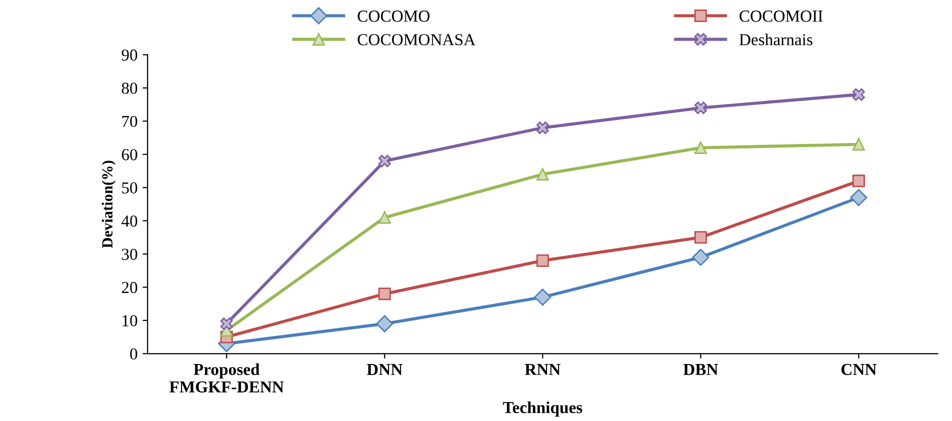  Describe the element at coordinates (130, 88) in the screenshot. I see `y-tick-label: 80` at that location.